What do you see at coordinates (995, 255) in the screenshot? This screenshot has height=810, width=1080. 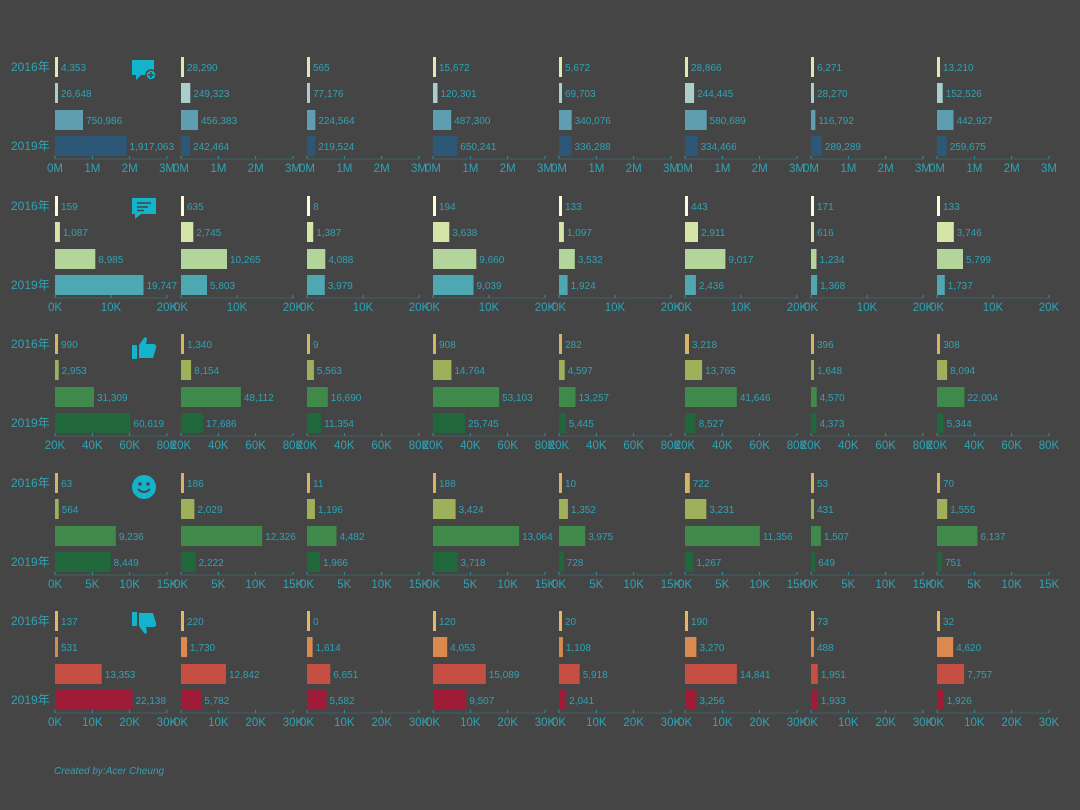 I see `panel-2-8: 133 3,746 5,799 1,737 0K 10K 20K` at bounding box center [995, 255].